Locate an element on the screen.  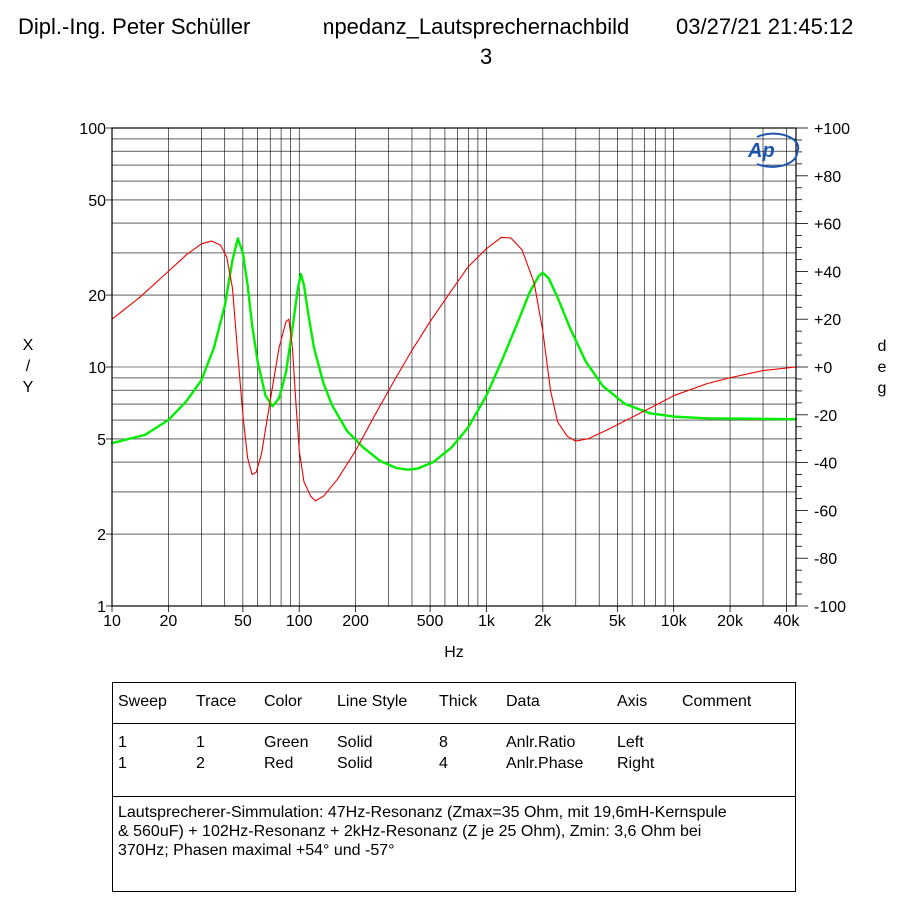
left-tick-label: 5 is located at coordinates (101, 440).